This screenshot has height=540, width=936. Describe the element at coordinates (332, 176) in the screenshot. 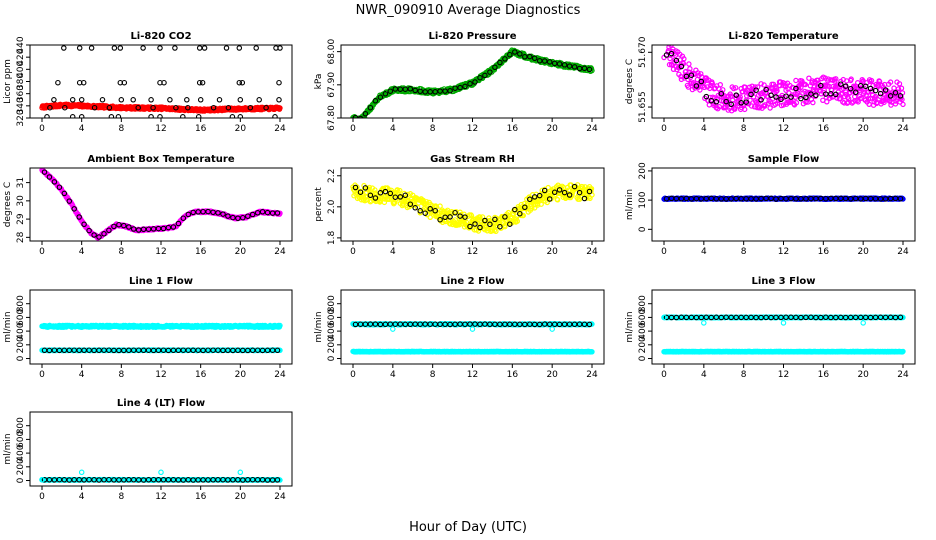

I see `y-tick-label: 2.2` at that location.